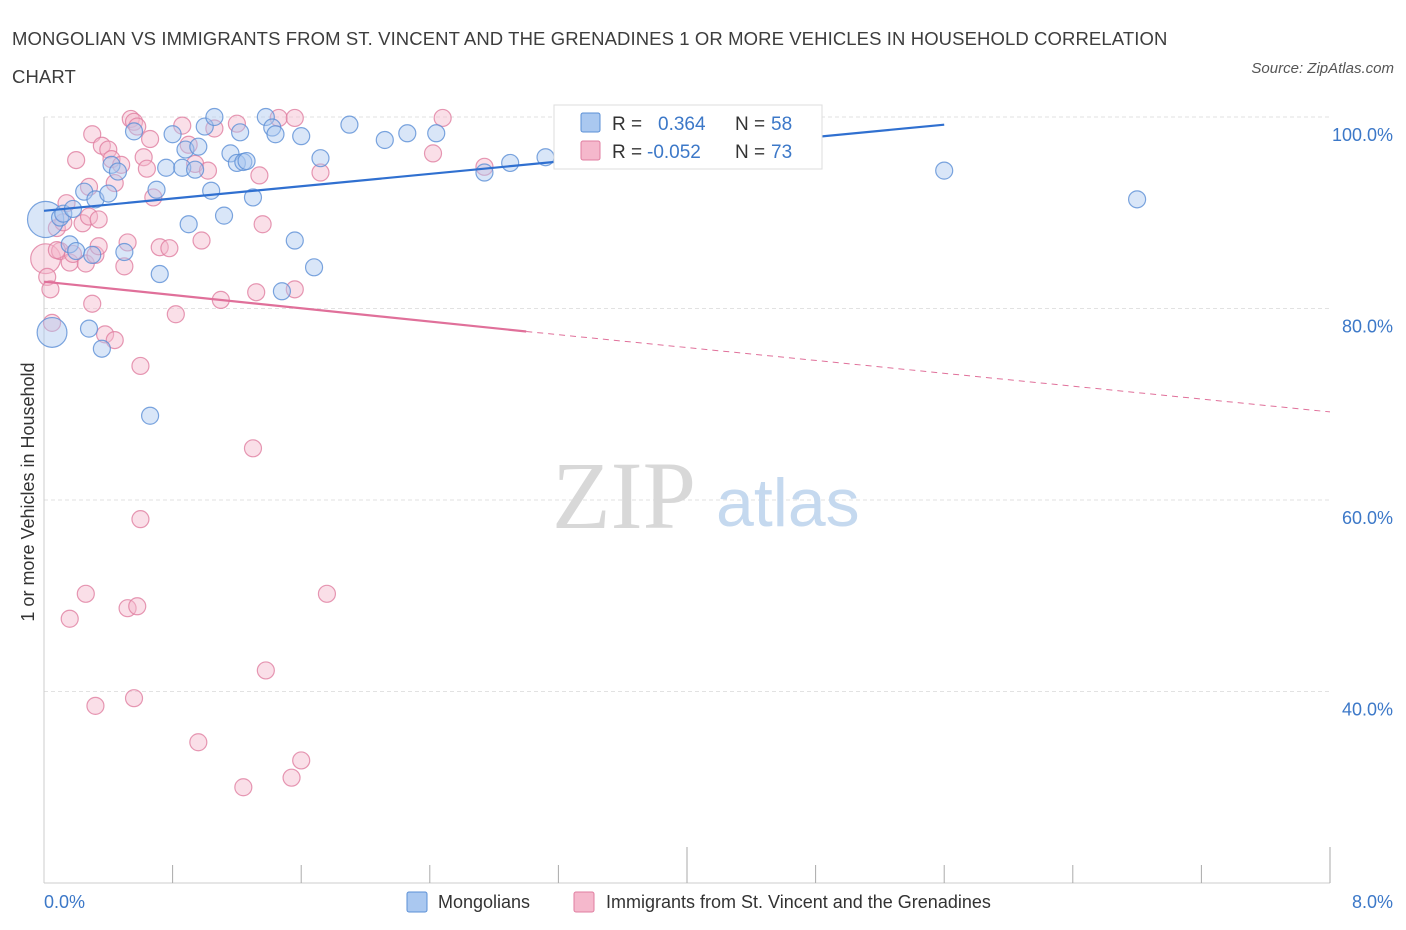 Image resolution: width=1406 pixels, height=930 pixels. Describe the element at coordinates (417, 902) in the screenshot. I see `legend-mongolians-swatch` at that location.